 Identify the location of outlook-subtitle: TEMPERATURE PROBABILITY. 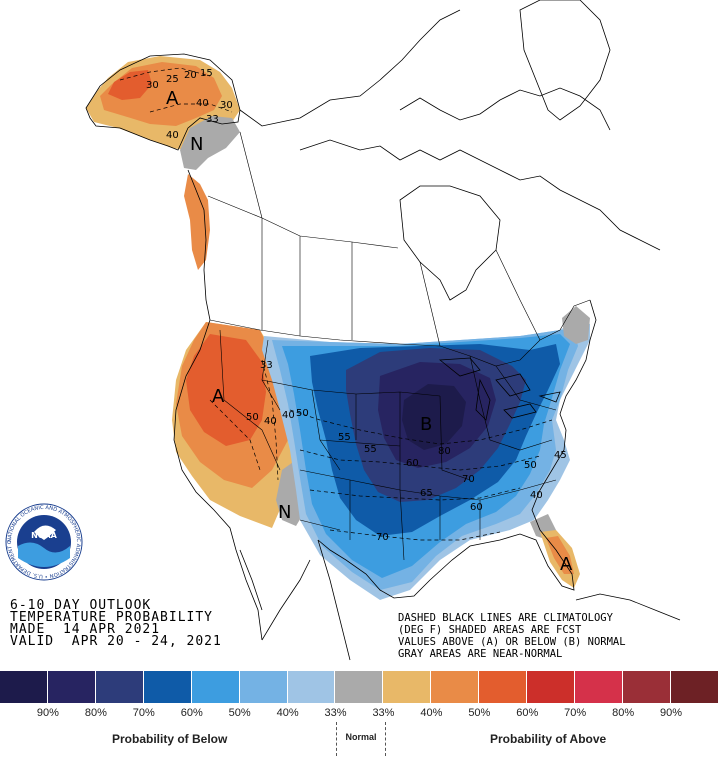
(112, 617).